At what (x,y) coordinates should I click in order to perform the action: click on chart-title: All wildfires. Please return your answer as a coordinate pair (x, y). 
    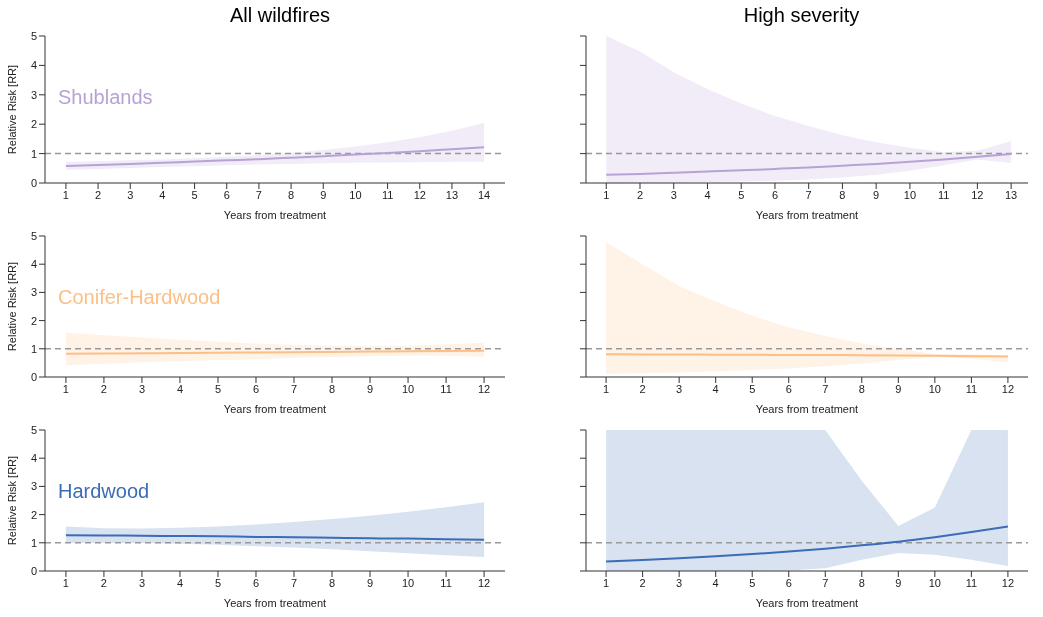
    Looking at the image, I should click on (280, 15).